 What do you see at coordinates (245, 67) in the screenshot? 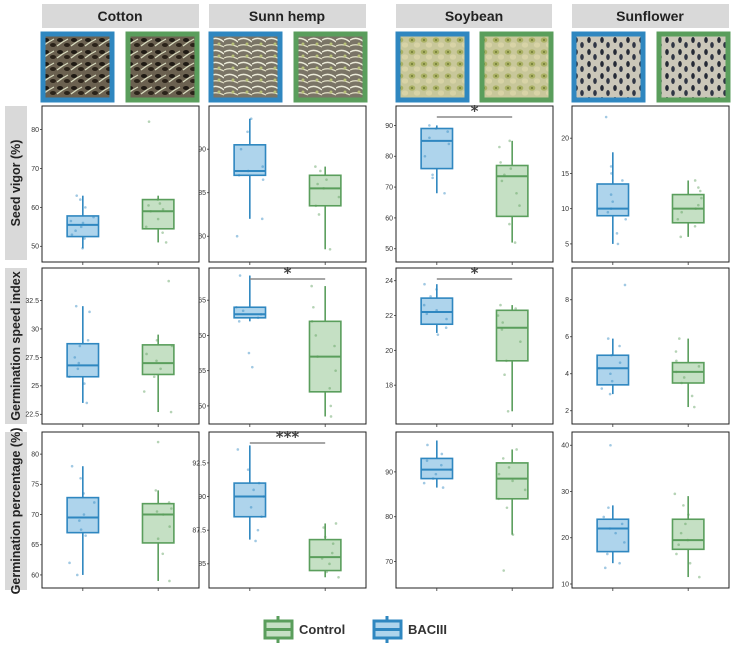
I see `photo-sunn-hemp-baciii` at bounding box center [245, 67].